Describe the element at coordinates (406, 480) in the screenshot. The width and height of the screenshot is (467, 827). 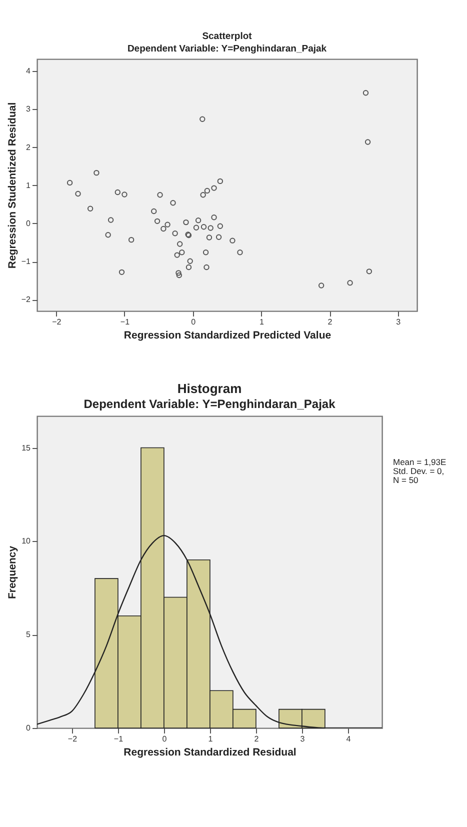
I see `text: N = 50` at that location.